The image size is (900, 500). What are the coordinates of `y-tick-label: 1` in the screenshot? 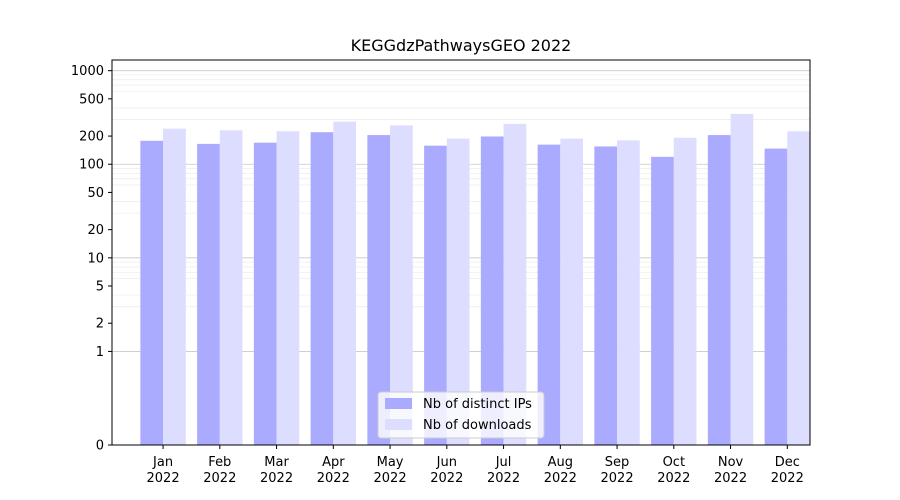 It's located at (100, 352).